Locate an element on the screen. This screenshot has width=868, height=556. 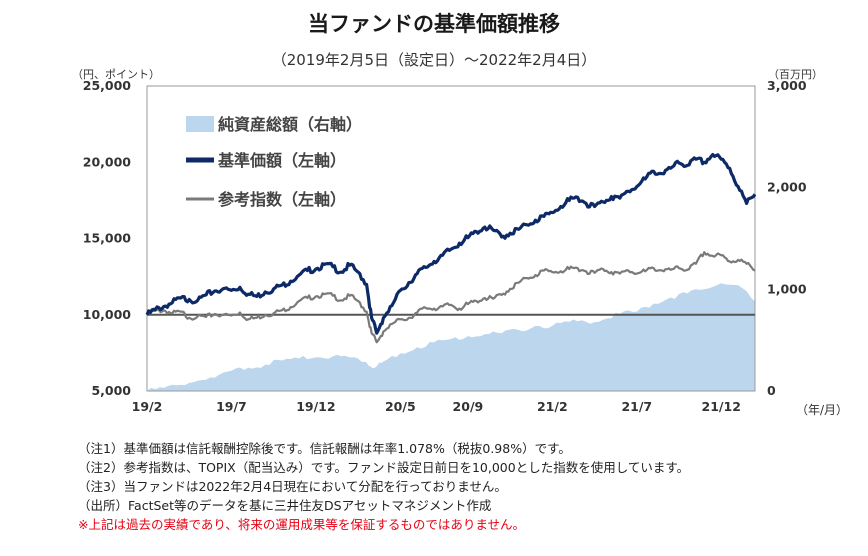
legend-label: 純資産総額（右軸） is located at coordinates (290, 124).